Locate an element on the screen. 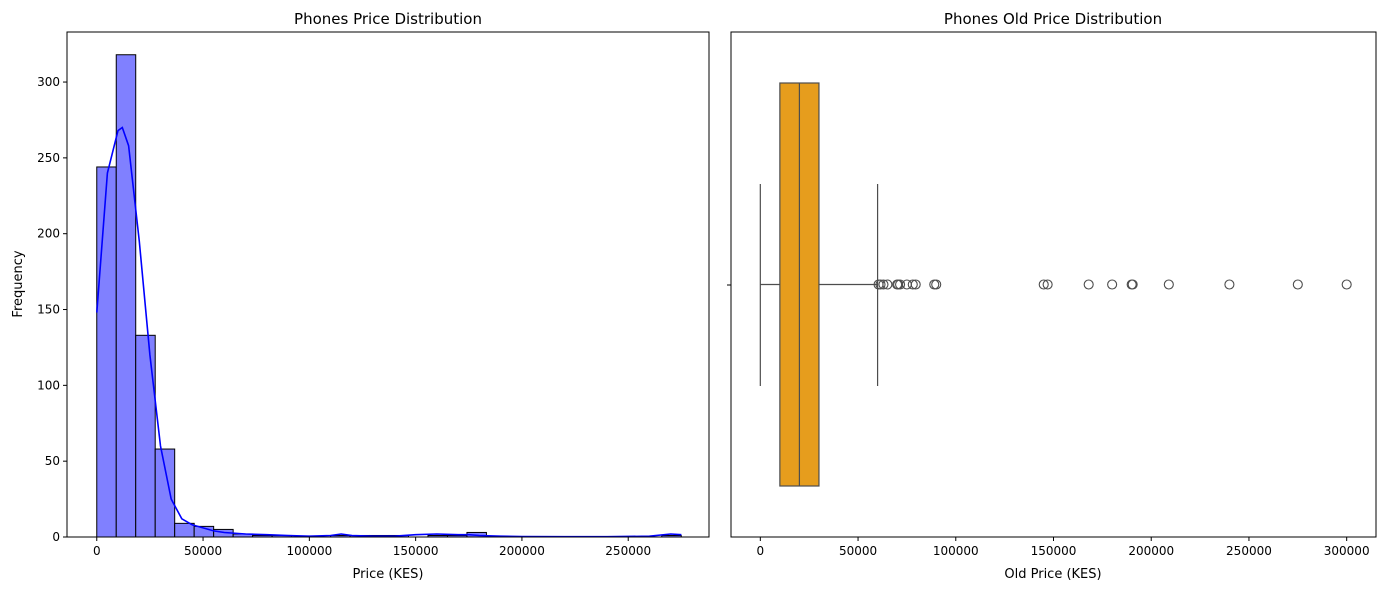 The image size is (1386, 590). y-tick-label: 50 is located at coordinates (52, 461).